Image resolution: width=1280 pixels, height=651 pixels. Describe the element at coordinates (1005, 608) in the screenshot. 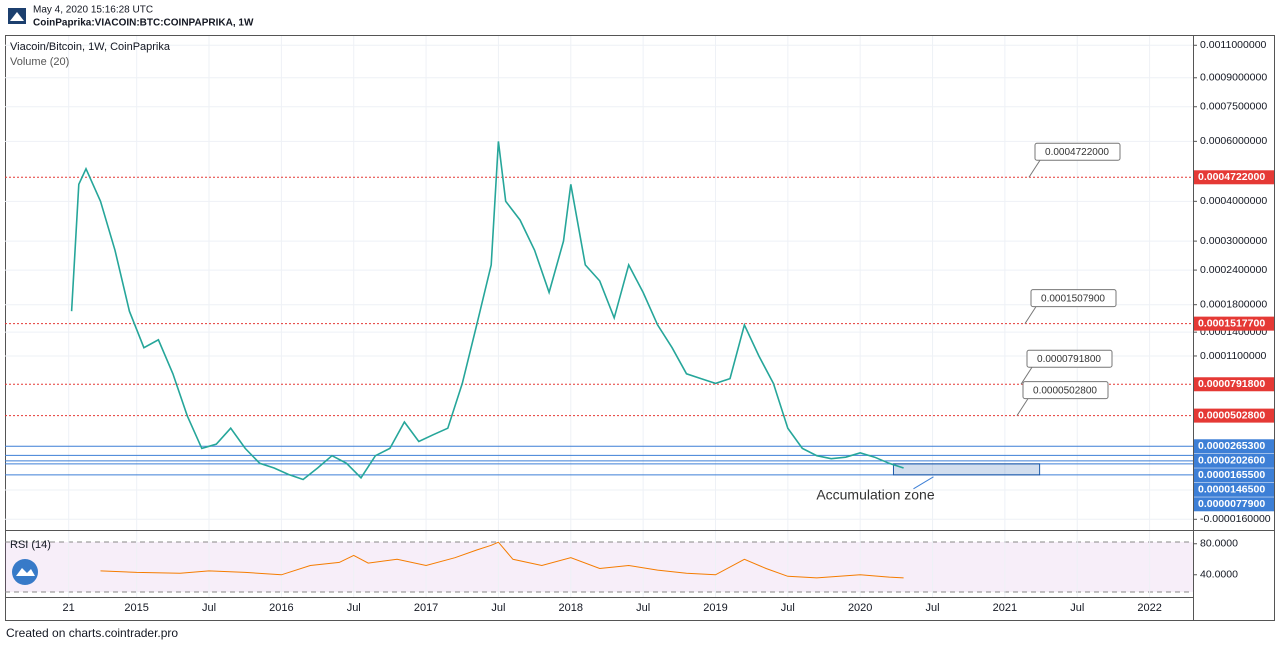

I see `x-tick-label: 2021` at that location.